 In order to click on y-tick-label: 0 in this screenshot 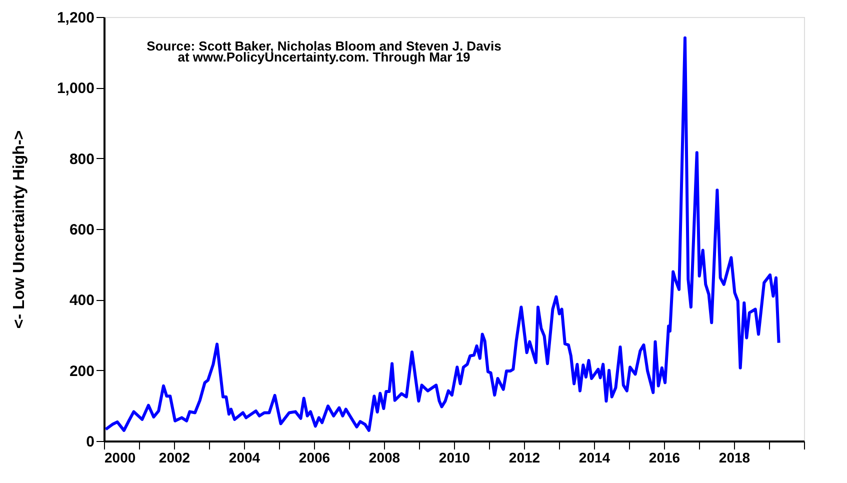, I will do `click(90, 442)`.